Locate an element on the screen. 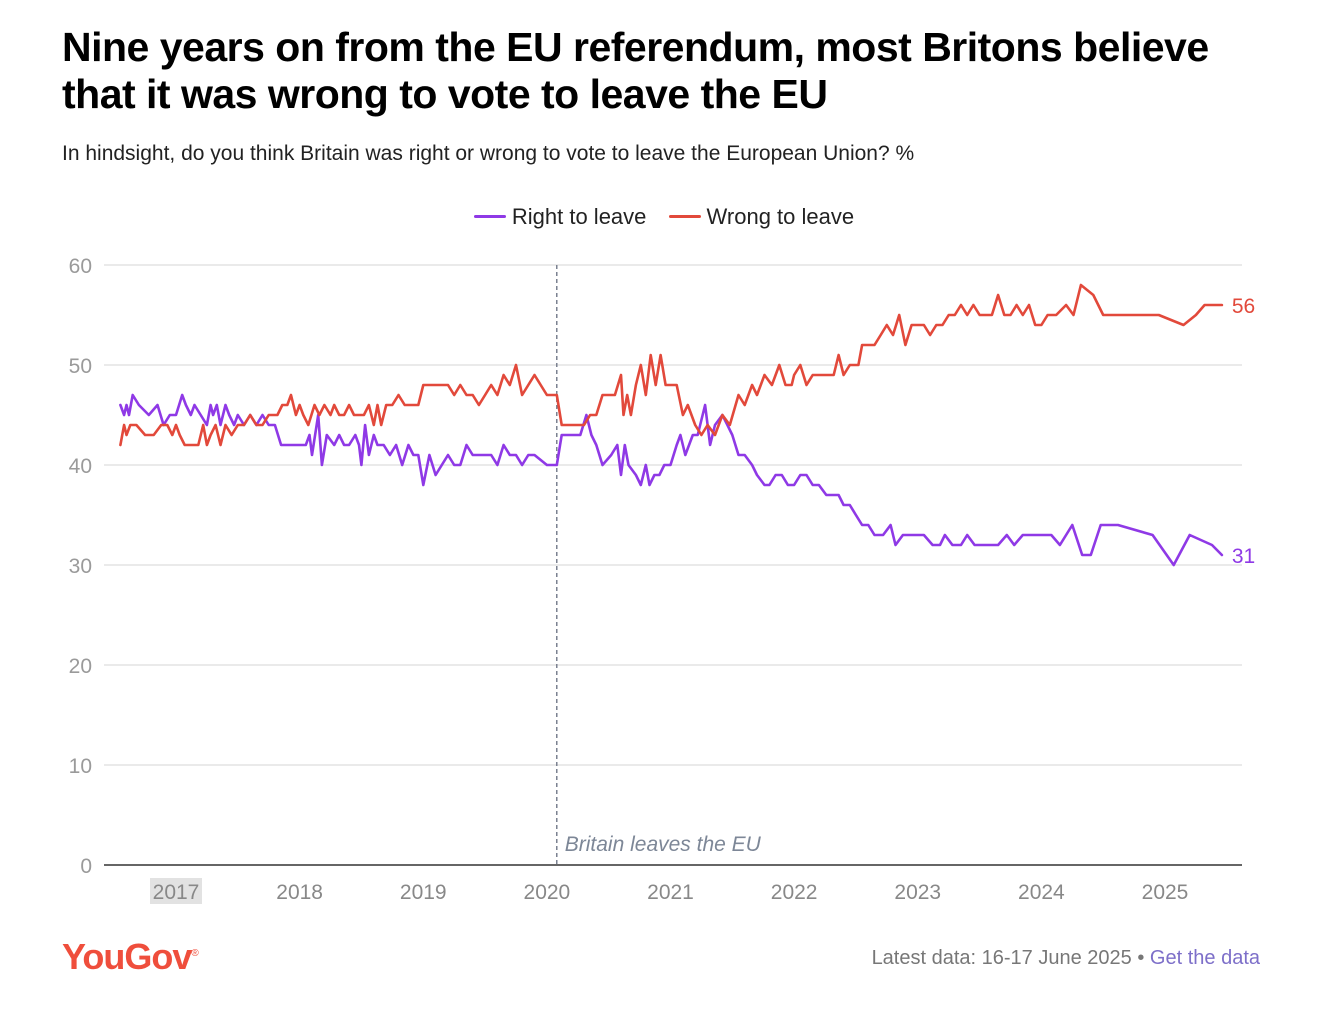 The image size is (1328, 1016). legend-swatch-wrong is located at coordinates (684, 216).